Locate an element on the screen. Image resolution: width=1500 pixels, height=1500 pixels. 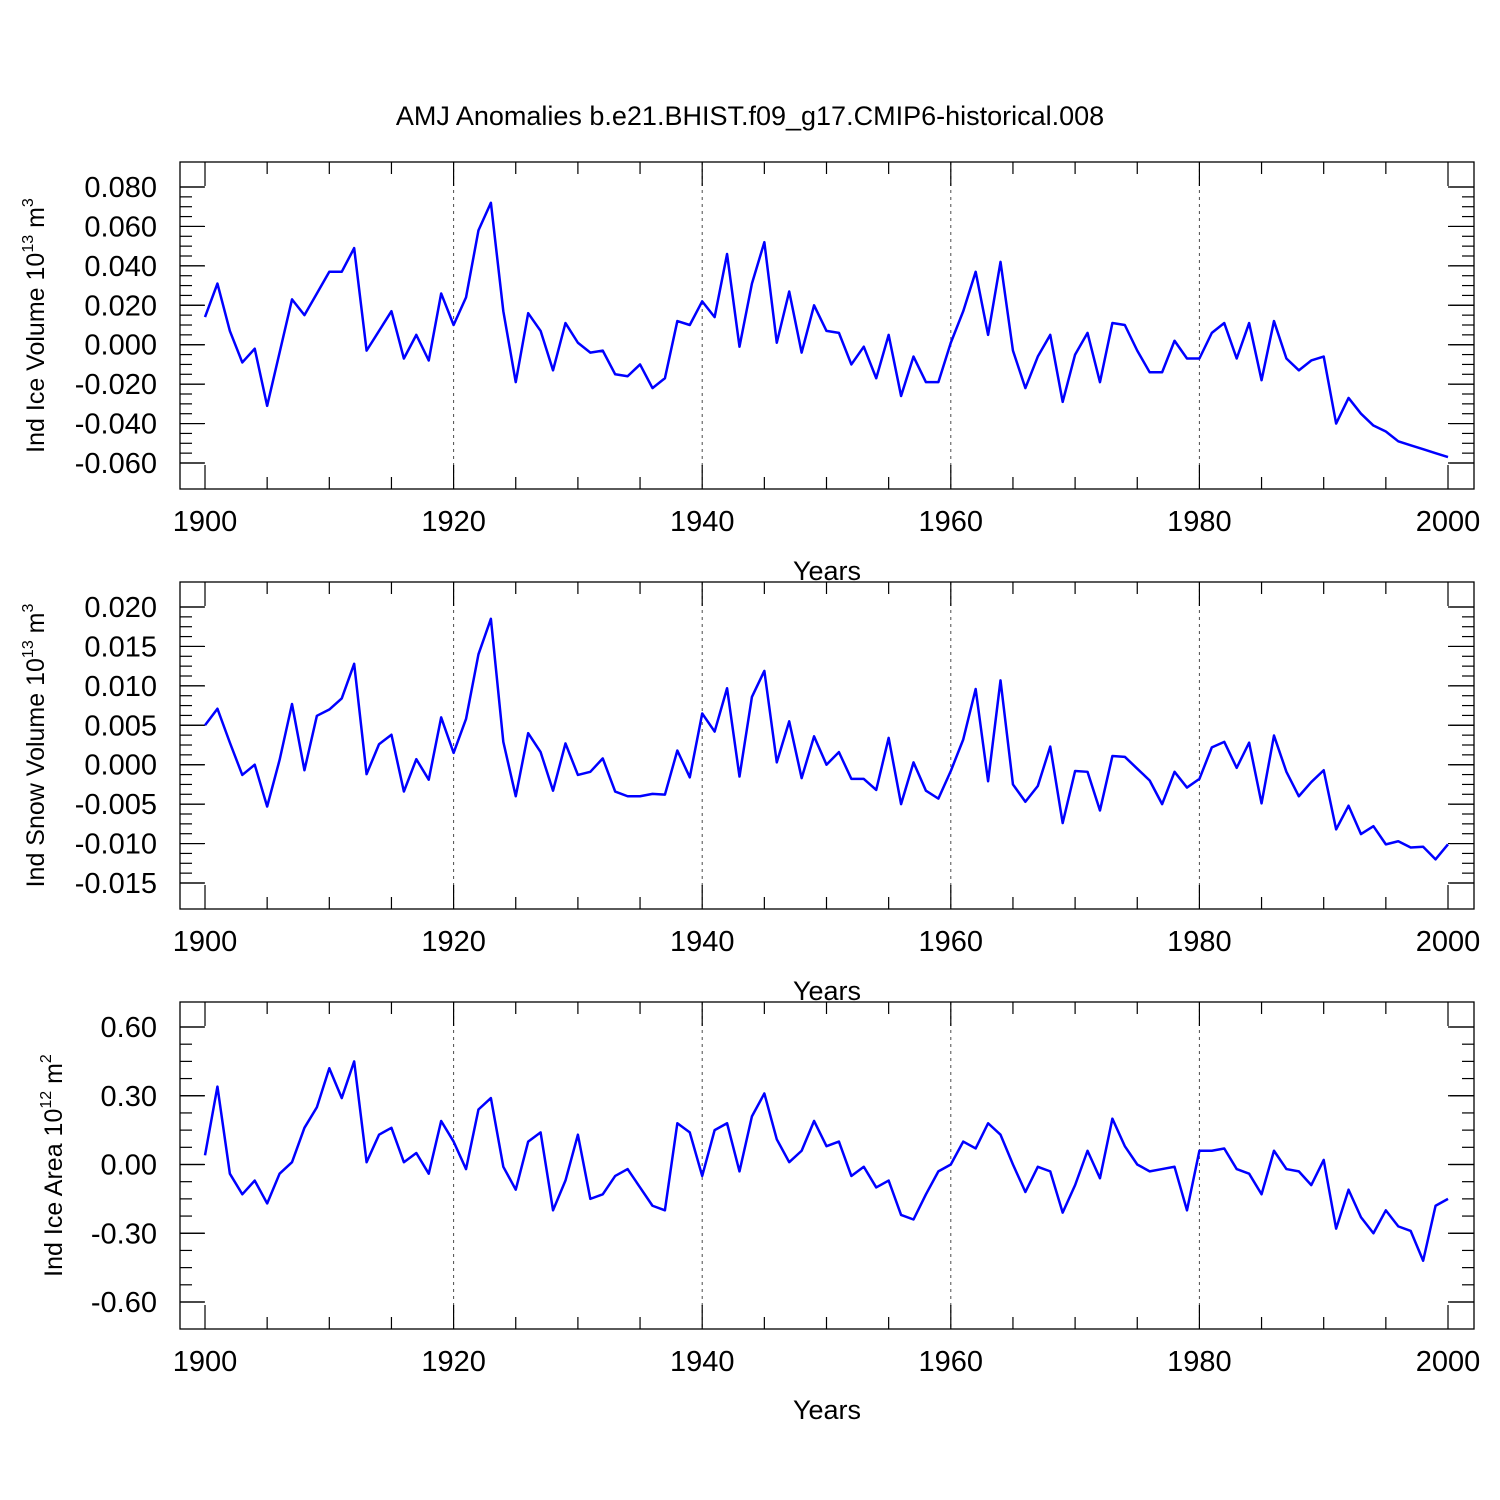
y-tick-label: 0.080 is located at coordinates (120, 188).